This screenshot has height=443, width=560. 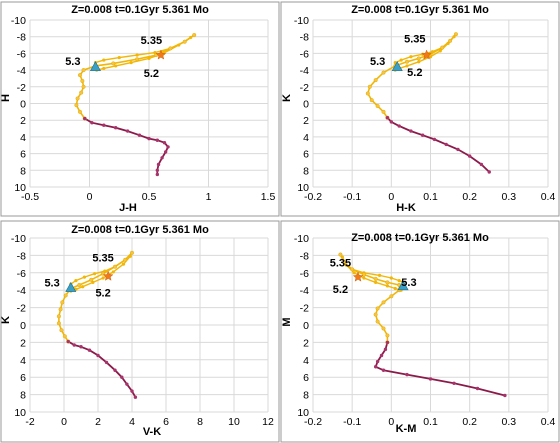 What do you see at coordinates (6, 98) in the screenshot?
I see `y-axis-label: H` at bounding box center [6, 98].